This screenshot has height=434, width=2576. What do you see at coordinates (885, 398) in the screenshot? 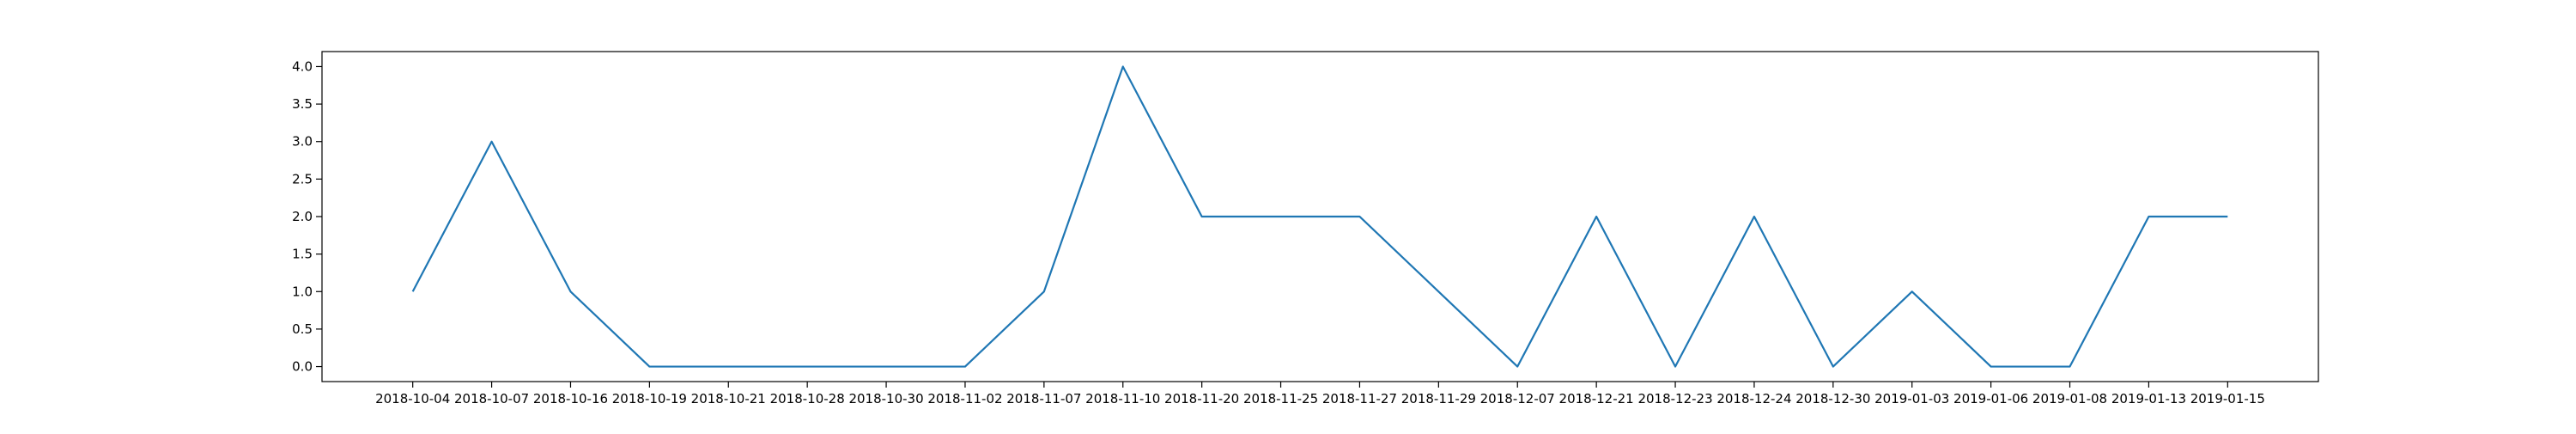
I see `x-tick-label: 2018-10-30` at bounding box center [885, 398].